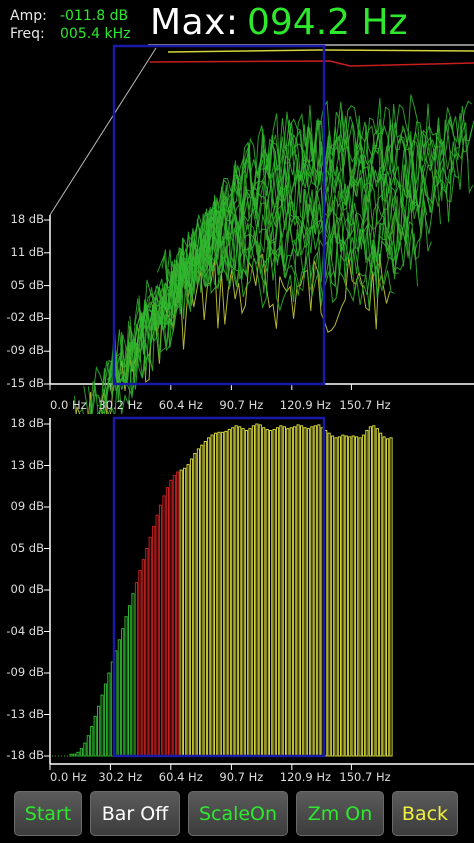  I want to click on perspective-line, so click(103, 131).